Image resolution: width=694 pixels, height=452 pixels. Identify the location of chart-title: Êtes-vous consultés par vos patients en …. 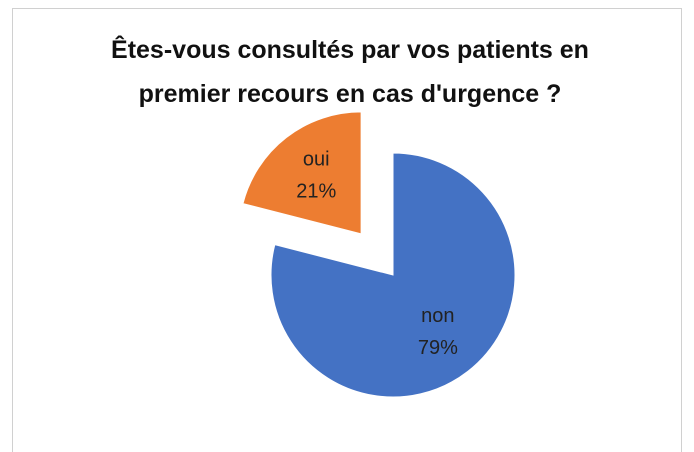
(350, 72).